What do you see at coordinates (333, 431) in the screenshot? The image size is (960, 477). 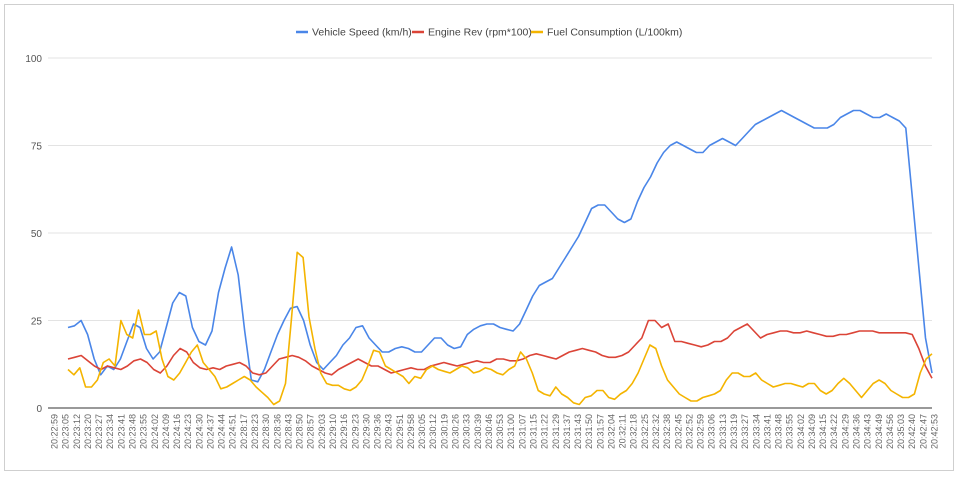 I see `x-tick-label: 20:29:10` at bounding box center [333, 431].